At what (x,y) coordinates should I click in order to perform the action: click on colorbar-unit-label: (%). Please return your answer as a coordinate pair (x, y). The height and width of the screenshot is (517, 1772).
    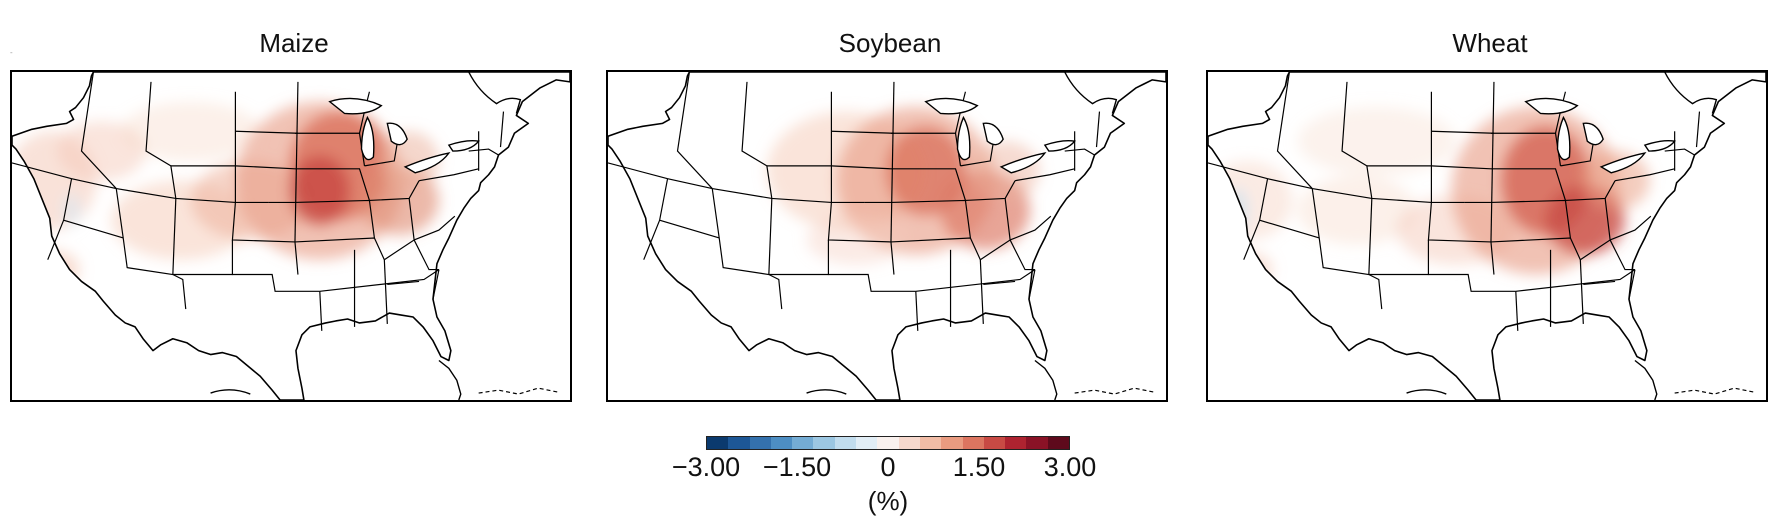
    Looking at the image, I should click on (888, 501).